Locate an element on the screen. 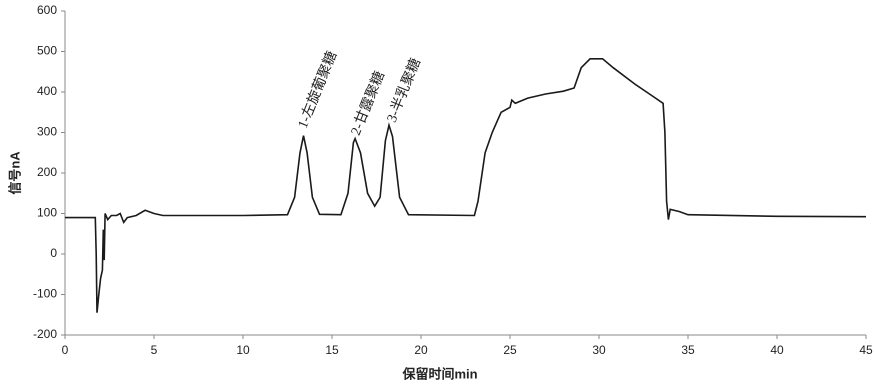  x-tick-label: 10 is located at coordinates (243, 350).